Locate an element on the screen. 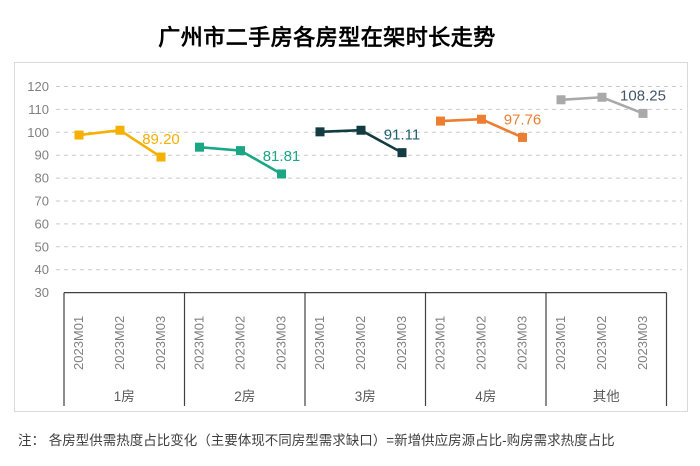 The height and width of the screenshot is (466, 700). series-end-label: 97.76 is located at coordinates (523, 119).